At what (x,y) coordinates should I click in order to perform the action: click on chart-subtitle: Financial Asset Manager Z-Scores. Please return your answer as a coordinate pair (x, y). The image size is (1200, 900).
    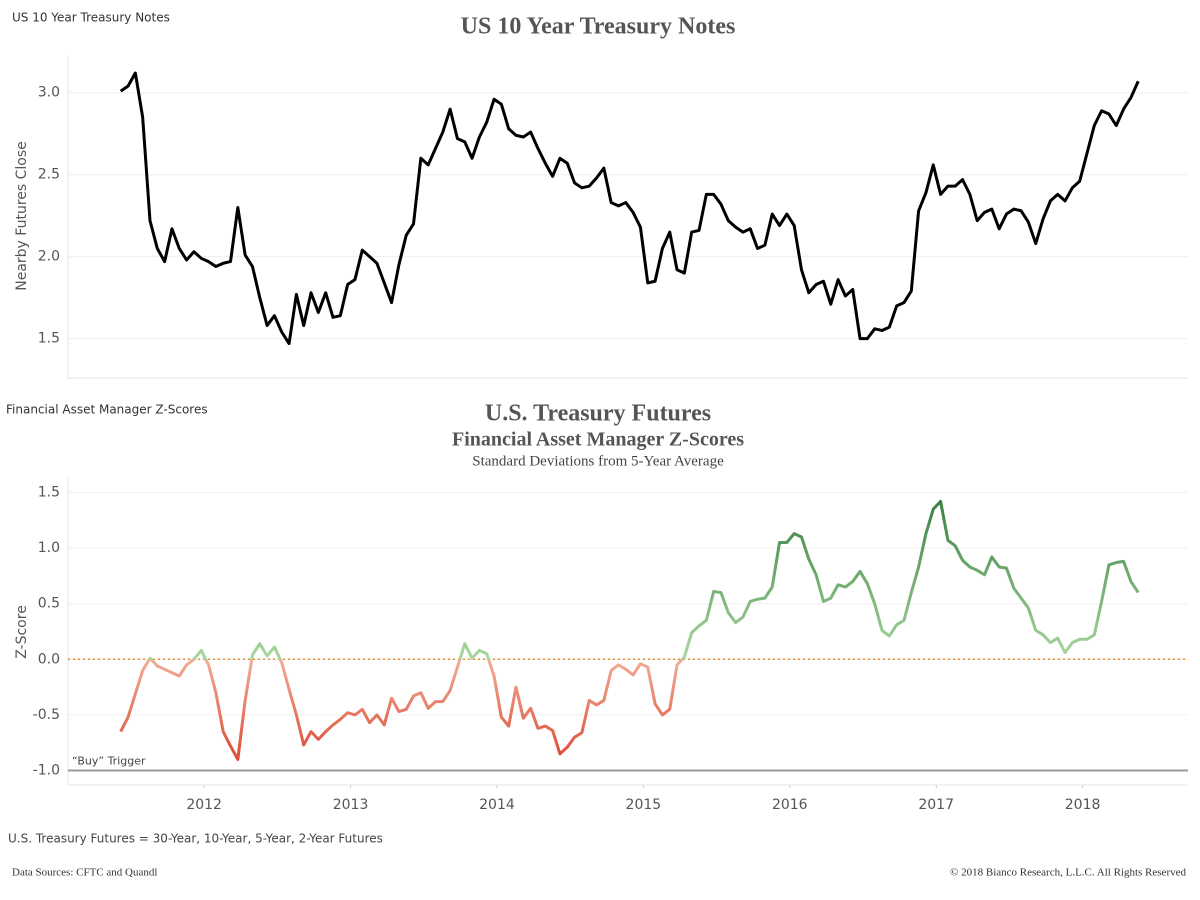
    Looking at the image, I should click on (598, 440).